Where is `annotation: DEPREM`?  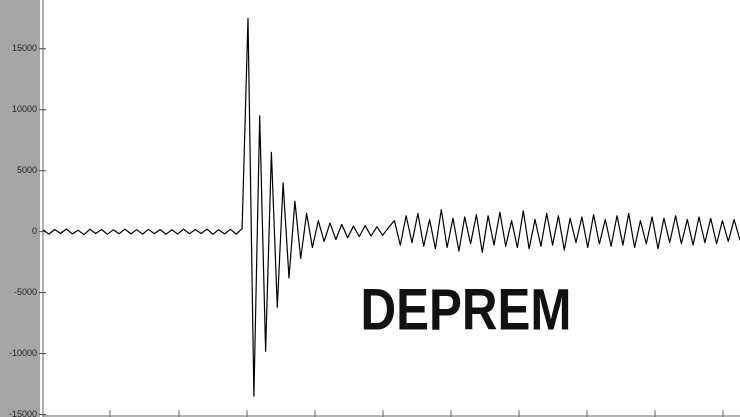
annotation: DEPREM is located at coordinates (466, 310).